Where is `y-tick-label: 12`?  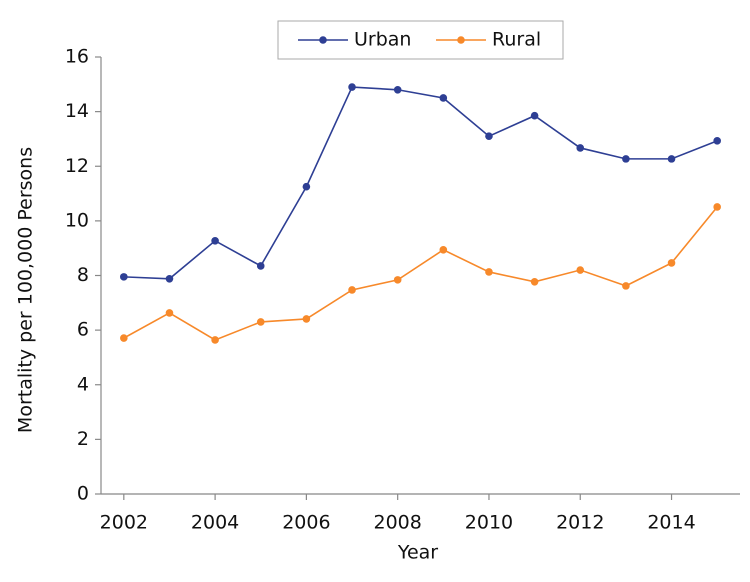
y-tick-label: 12 is located at coordinates (77, 166).